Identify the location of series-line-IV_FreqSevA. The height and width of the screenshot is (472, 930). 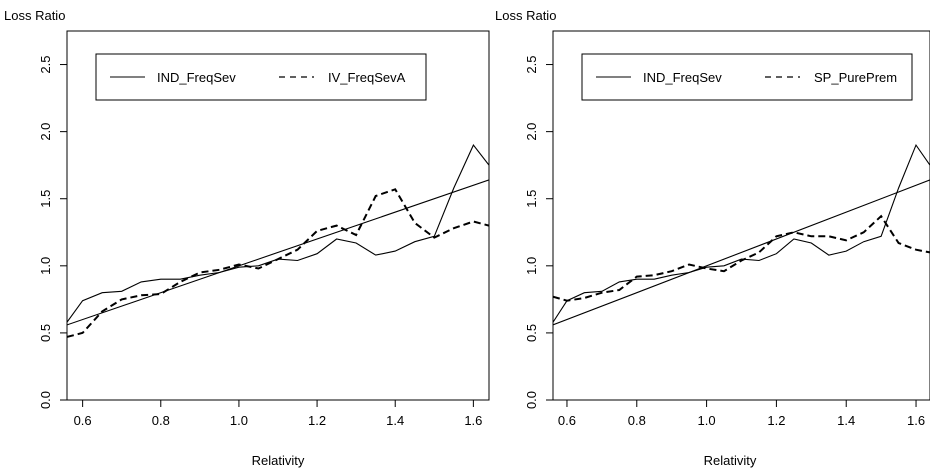
(278, 263).